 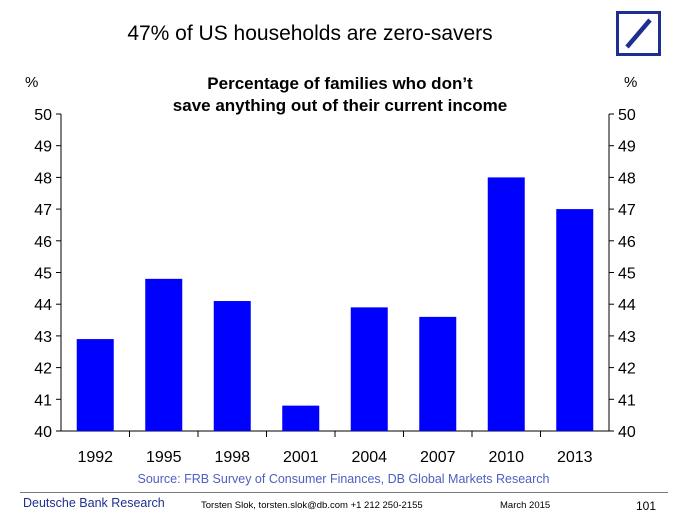 What do you see at coordinates (631, 82) in the screenshot?
I see `right-axis-unit: %` at bounding box center [631, 82].